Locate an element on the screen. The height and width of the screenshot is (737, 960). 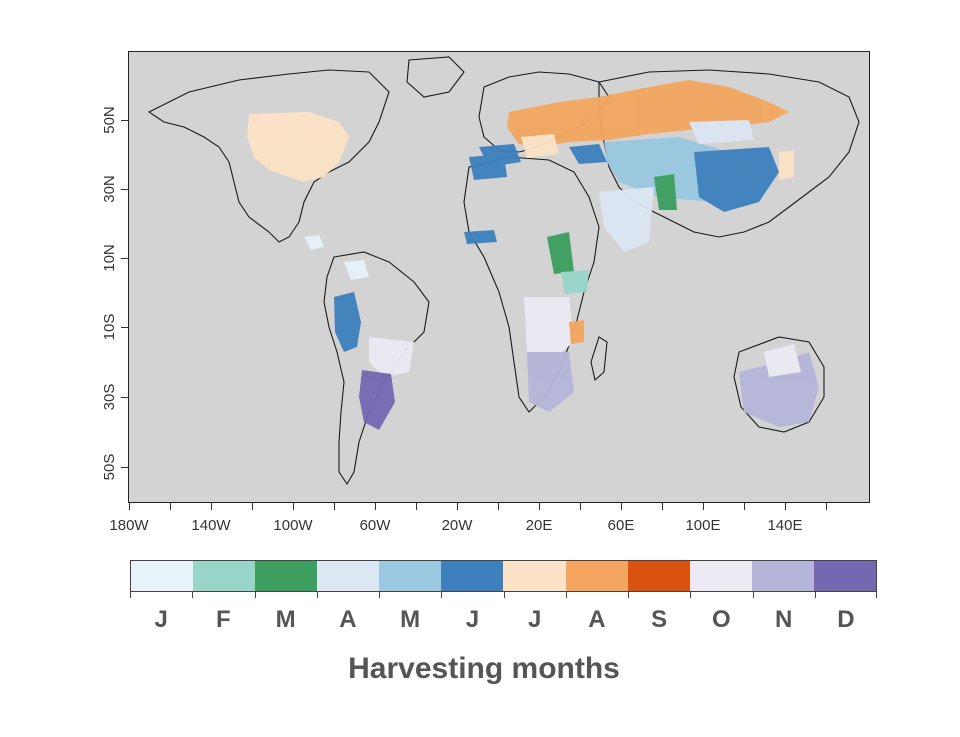
x-label-100w: 100W is located at coordinates (293, 525).